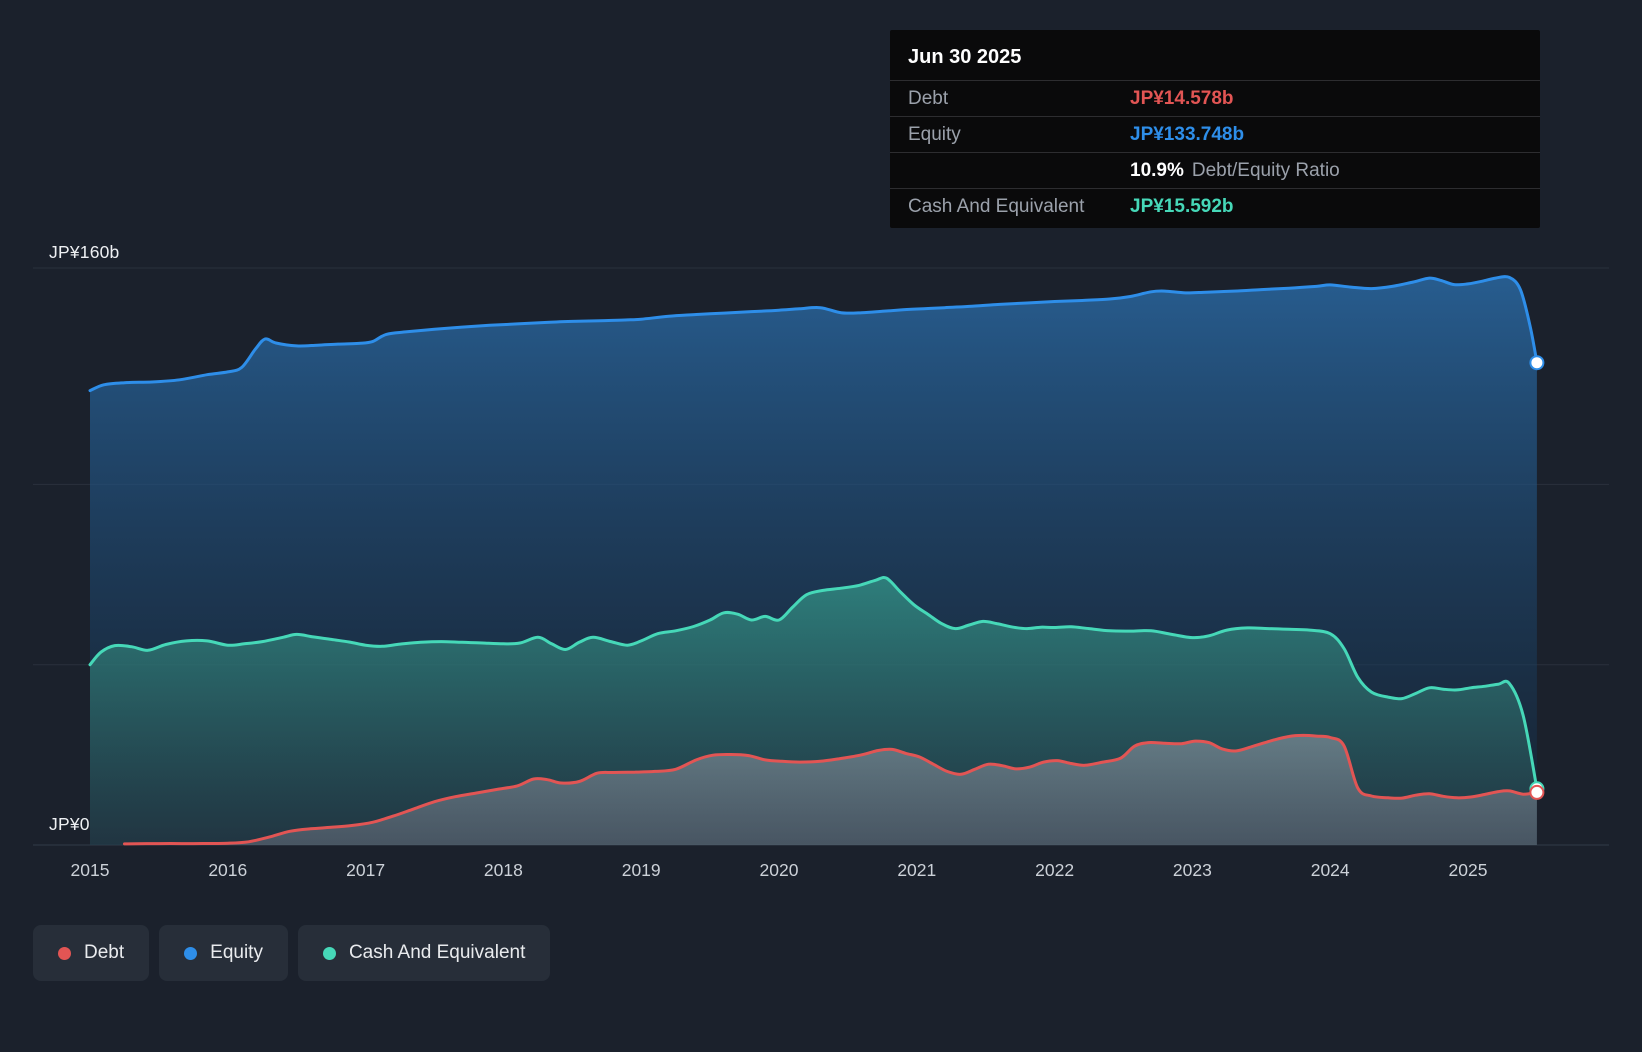 The height and width of the screenshot is (1052, 1642). Describe the element at coordinates (1182, 206) in the screenshot. I see `tooltip-cash-value: JP¥15.592b` at that location.